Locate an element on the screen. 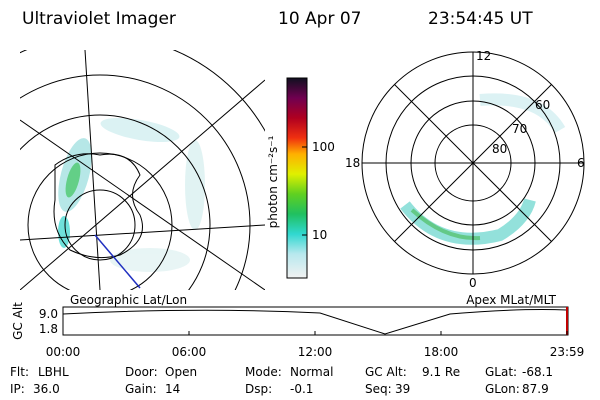  status-label: GLat: is located at coordinates (501, 372).